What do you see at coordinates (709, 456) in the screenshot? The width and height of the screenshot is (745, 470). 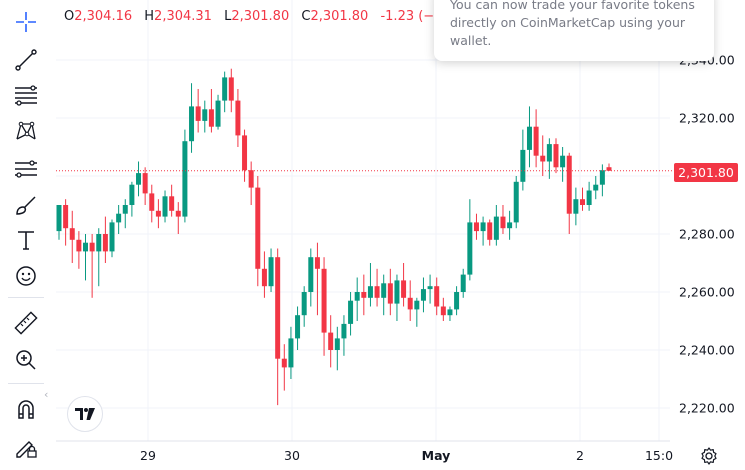 I see `settings-gear-icon` at bounding box center [709, 456].